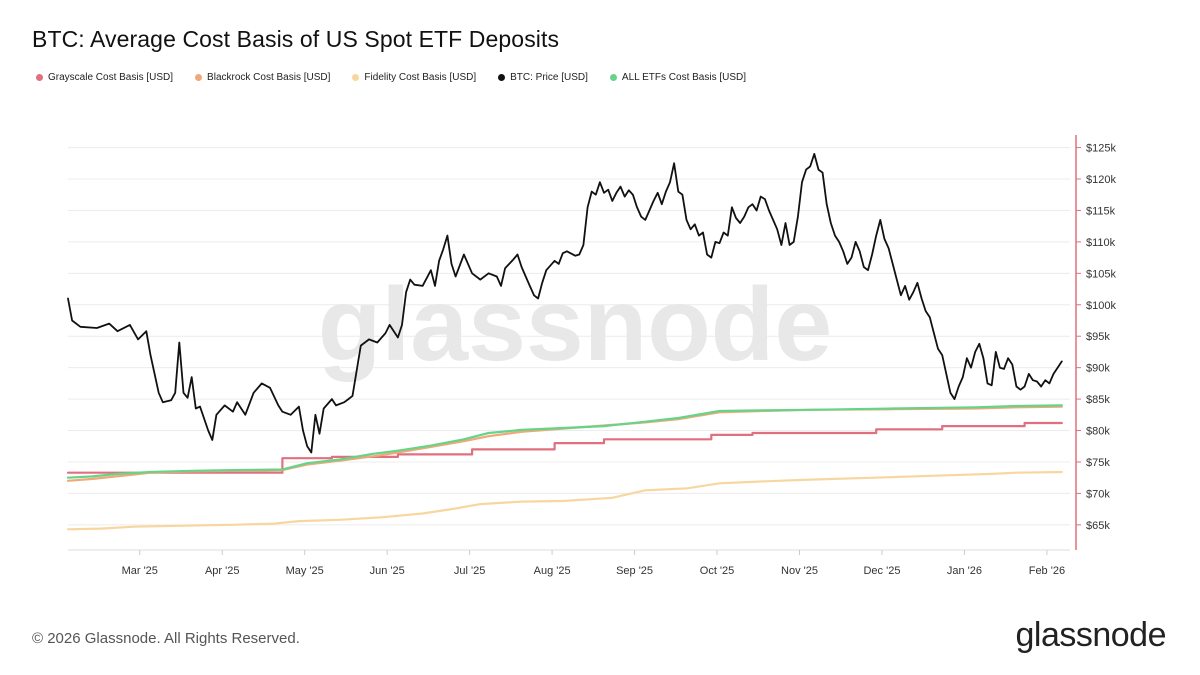  I want to click on legend-item-btc-price: BTC: Price [USD], so click(543, 77).